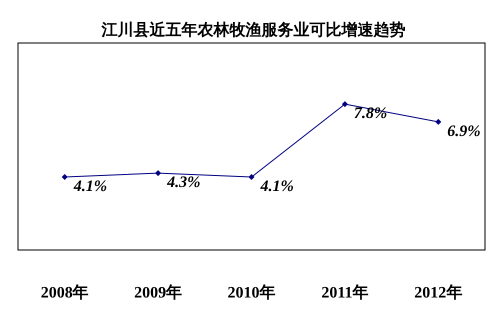 This screenshot has height=321, width=499. Describe the element at coordinates (464, 131) in the screenshot. I see `data-label: 6.9%` at that location.